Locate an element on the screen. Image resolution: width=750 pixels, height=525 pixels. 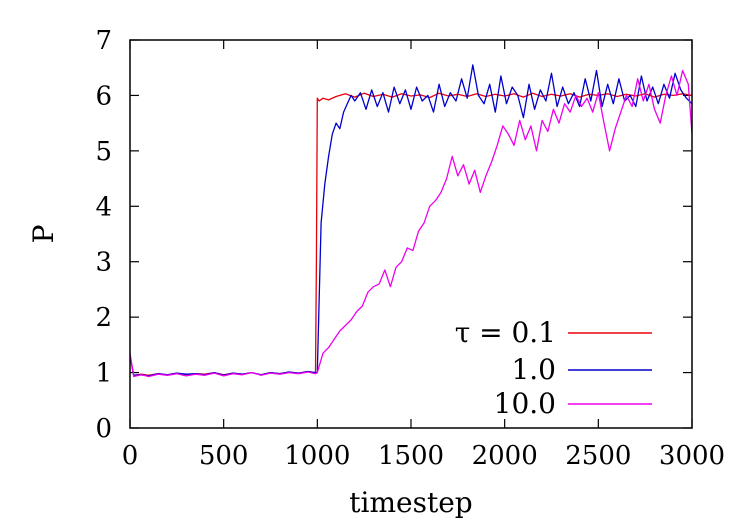
y-tick-label: 3 is located at coordinates (103, 263).